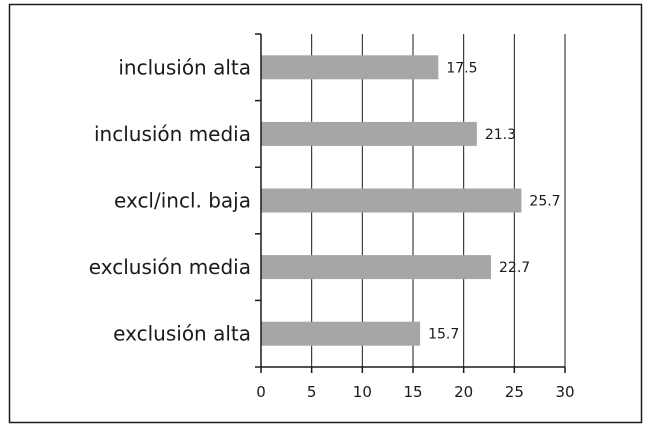 The height and width of the screenshot is (427, 651). What do you see at coordinates (261, 392) in the screenshot?
I see `x-tick-label: 0` at bounding box center [261, 392].